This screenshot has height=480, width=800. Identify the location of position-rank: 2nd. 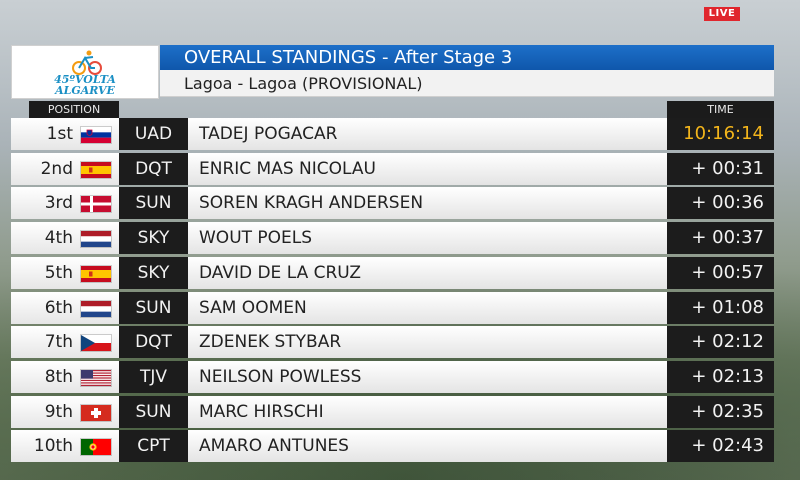
(56, 169).